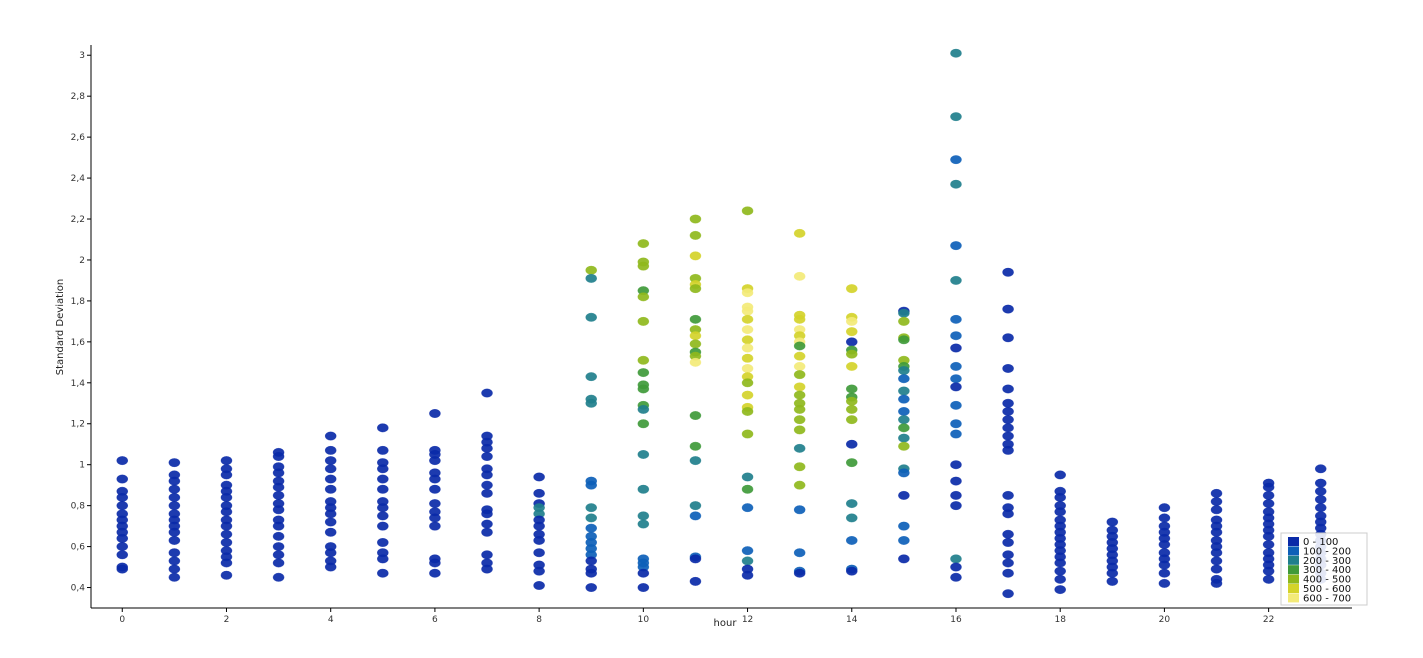  Describe the element at coordinates (82, 261) in the screenshot. I see `y-tick-label: 2` at that location.